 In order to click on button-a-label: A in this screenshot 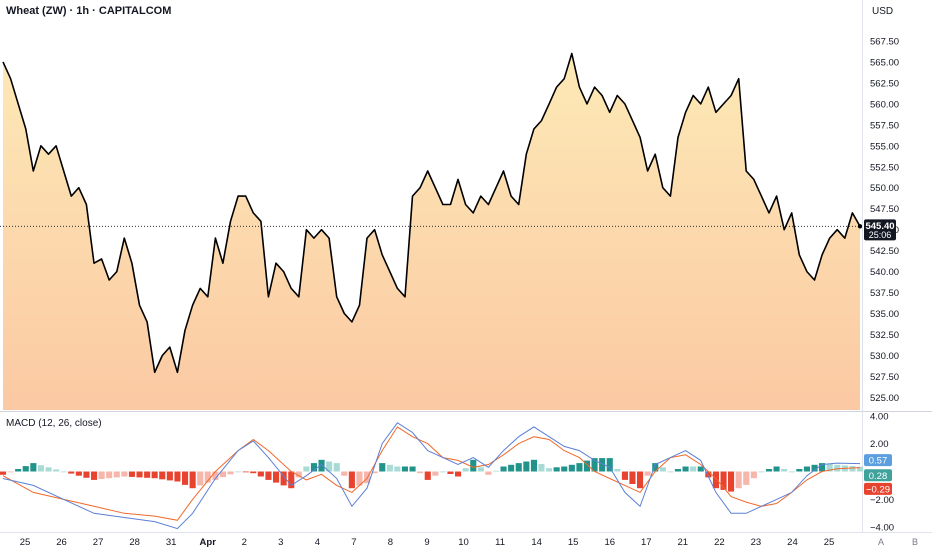, I will do `click(881, 542)`.